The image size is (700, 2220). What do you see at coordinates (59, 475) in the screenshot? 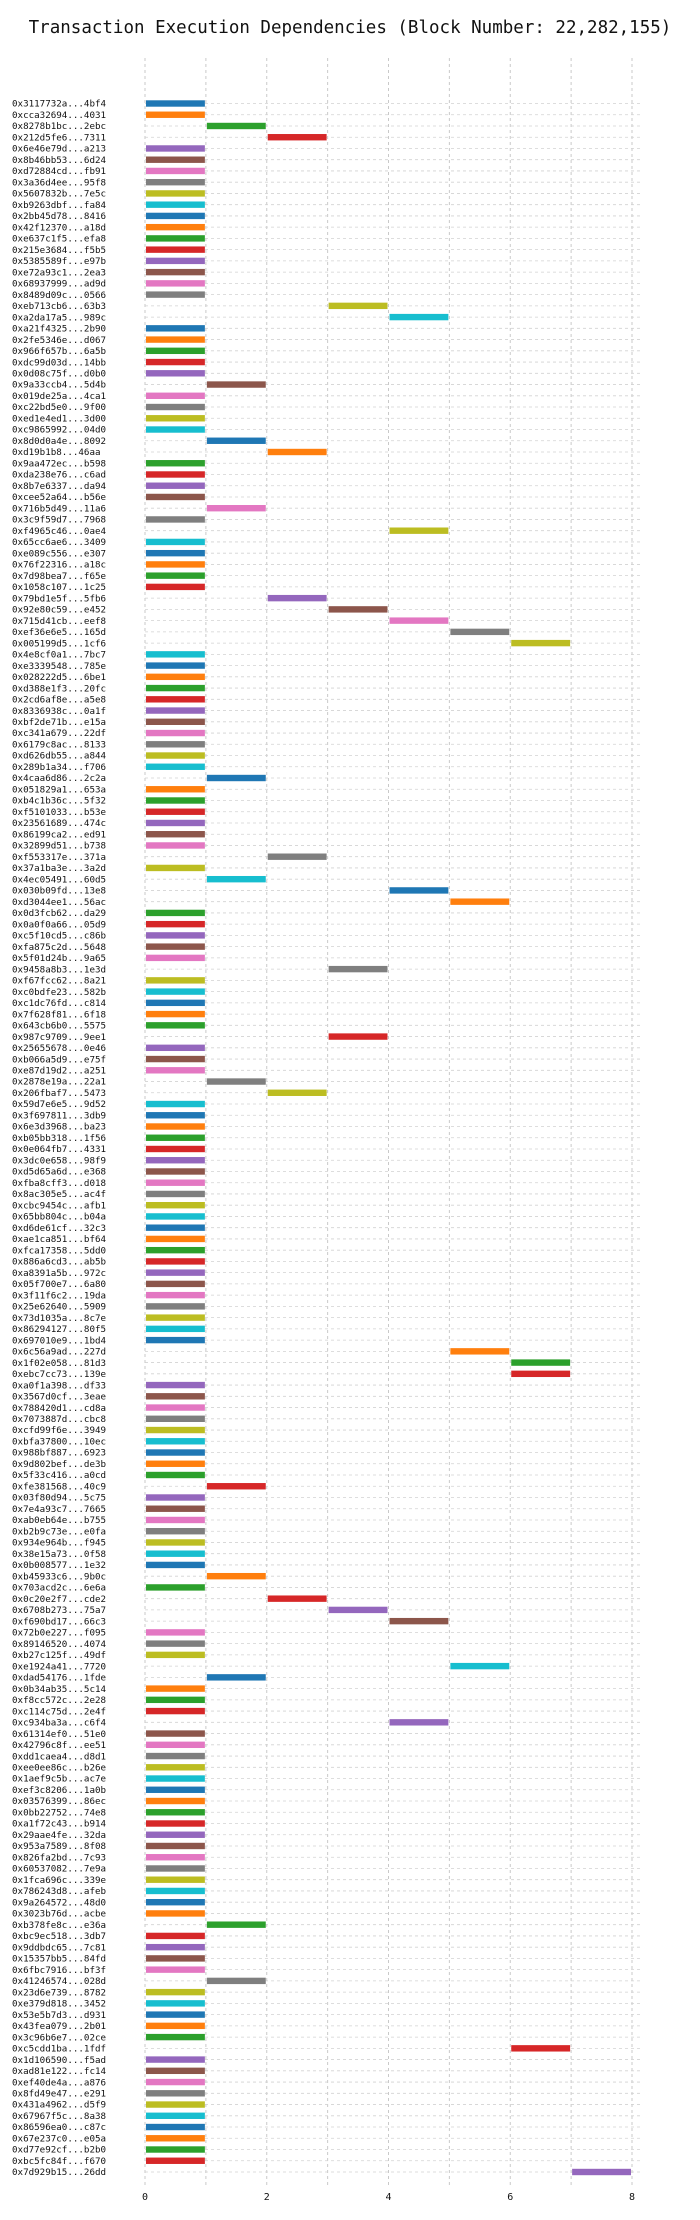
I see `y-tick-label: 0xda238e76...c6ad` at bounding box center [59, 475].